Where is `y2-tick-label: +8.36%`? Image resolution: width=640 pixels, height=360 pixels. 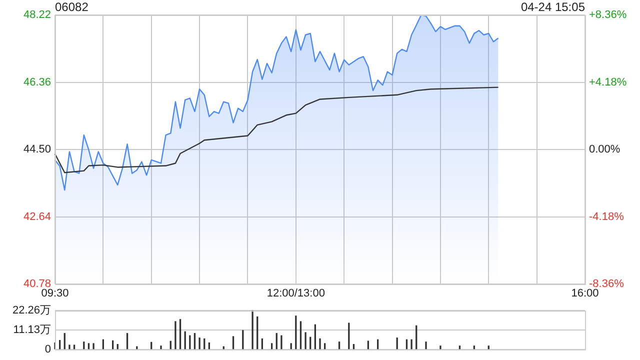
y2-tick-label: +8.36% is located at coordinates (608, 15).